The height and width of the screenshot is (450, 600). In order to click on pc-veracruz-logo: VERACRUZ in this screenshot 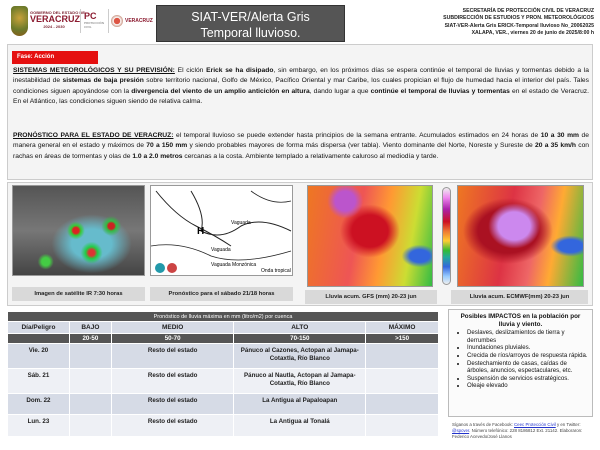, I will do `click(132, 21)`.